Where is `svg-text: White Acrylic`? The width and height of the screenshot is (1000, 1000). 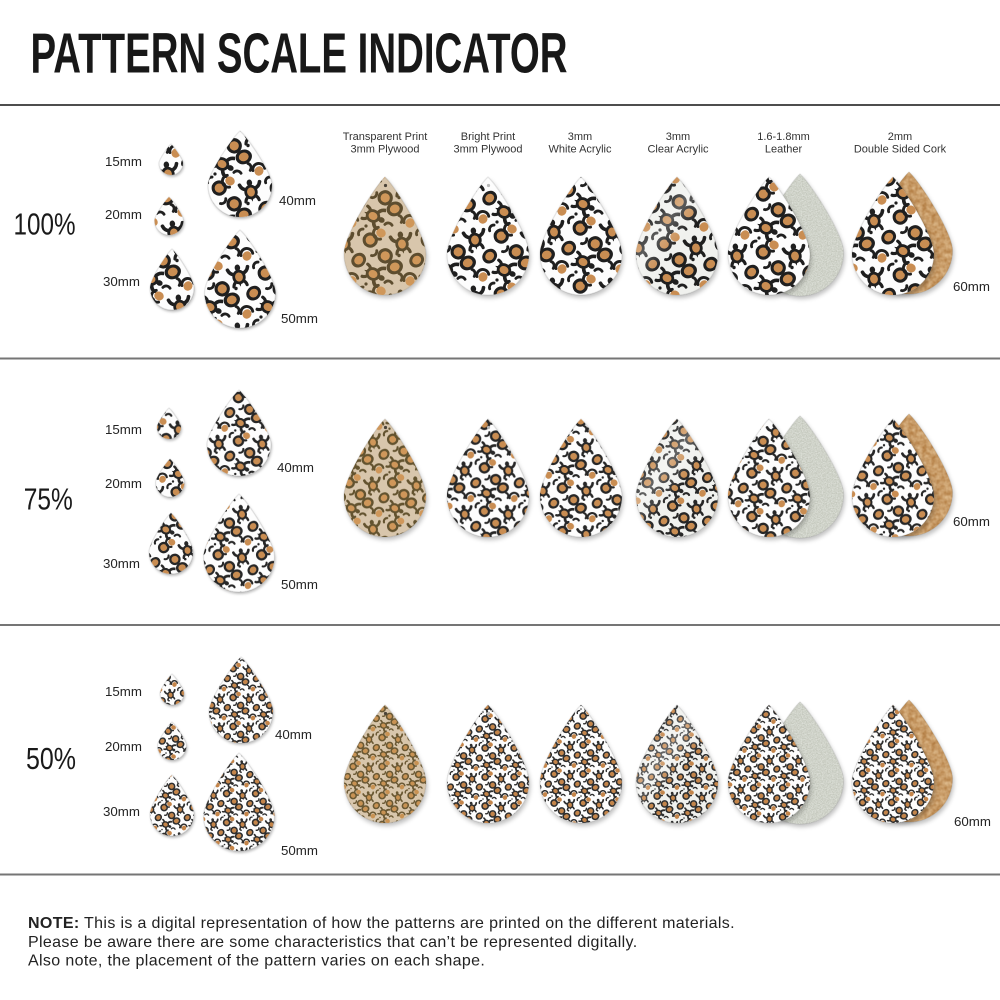
svg-text: White Acrylic is located at coordinates (580, 150).